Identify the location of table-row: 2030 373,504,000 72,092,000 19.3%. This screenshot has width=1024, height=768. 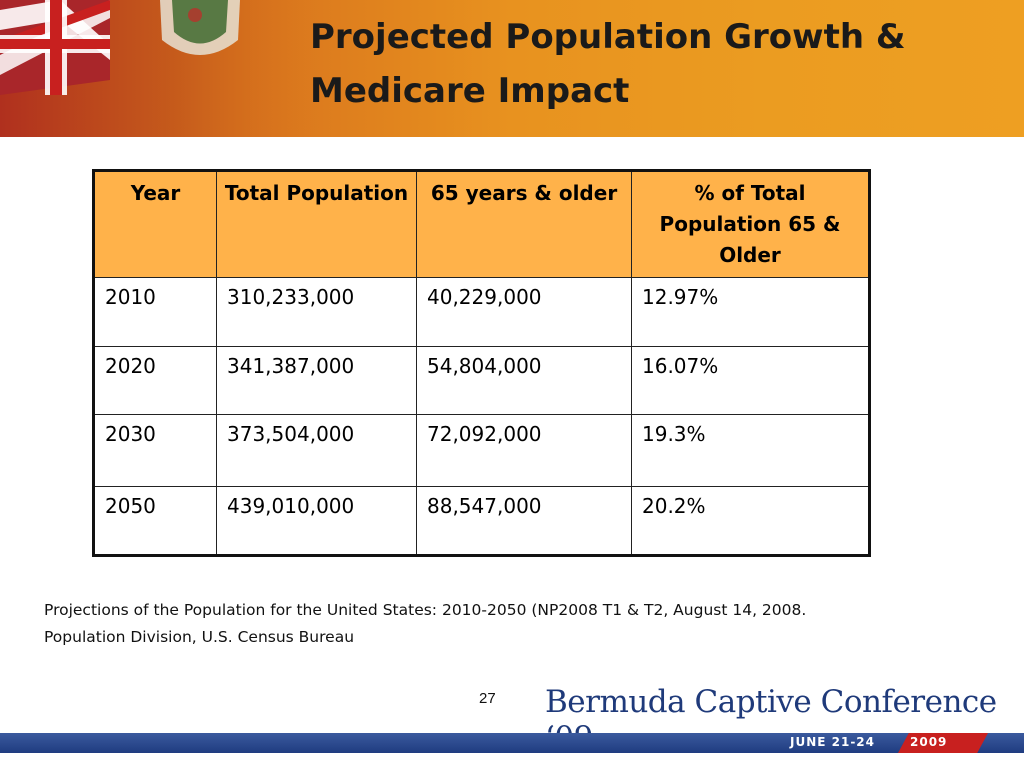
(481, 450).